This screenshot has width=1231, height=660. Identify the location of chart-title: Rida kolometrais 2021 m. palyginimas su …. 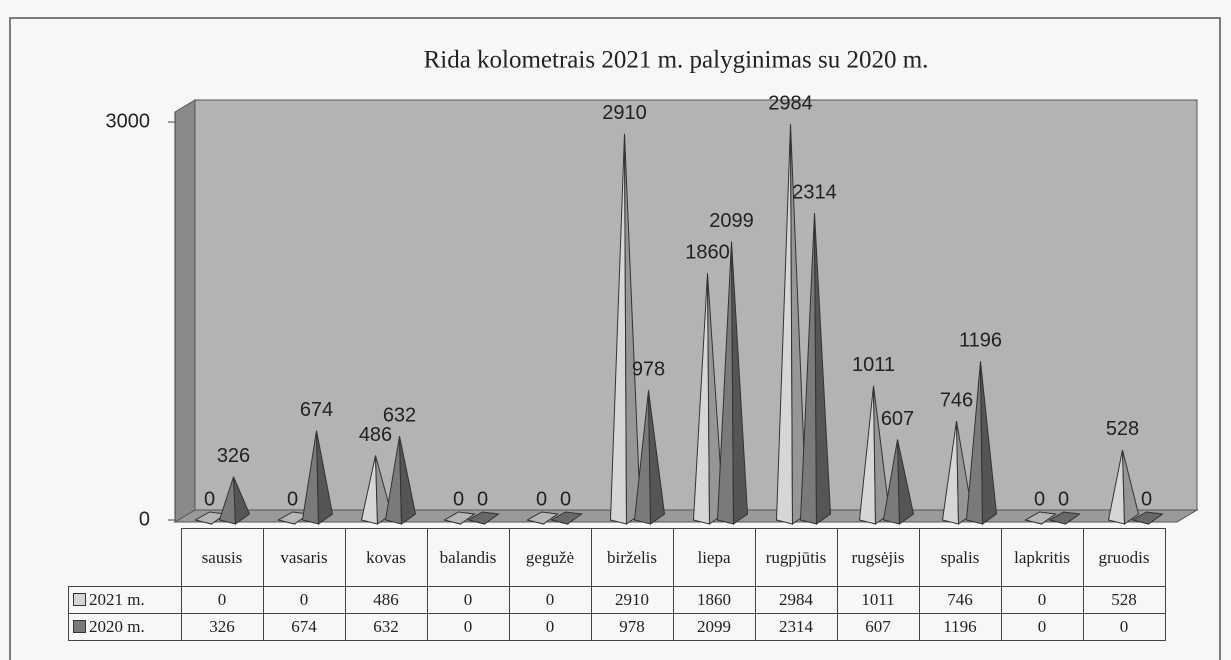
(676, 60).